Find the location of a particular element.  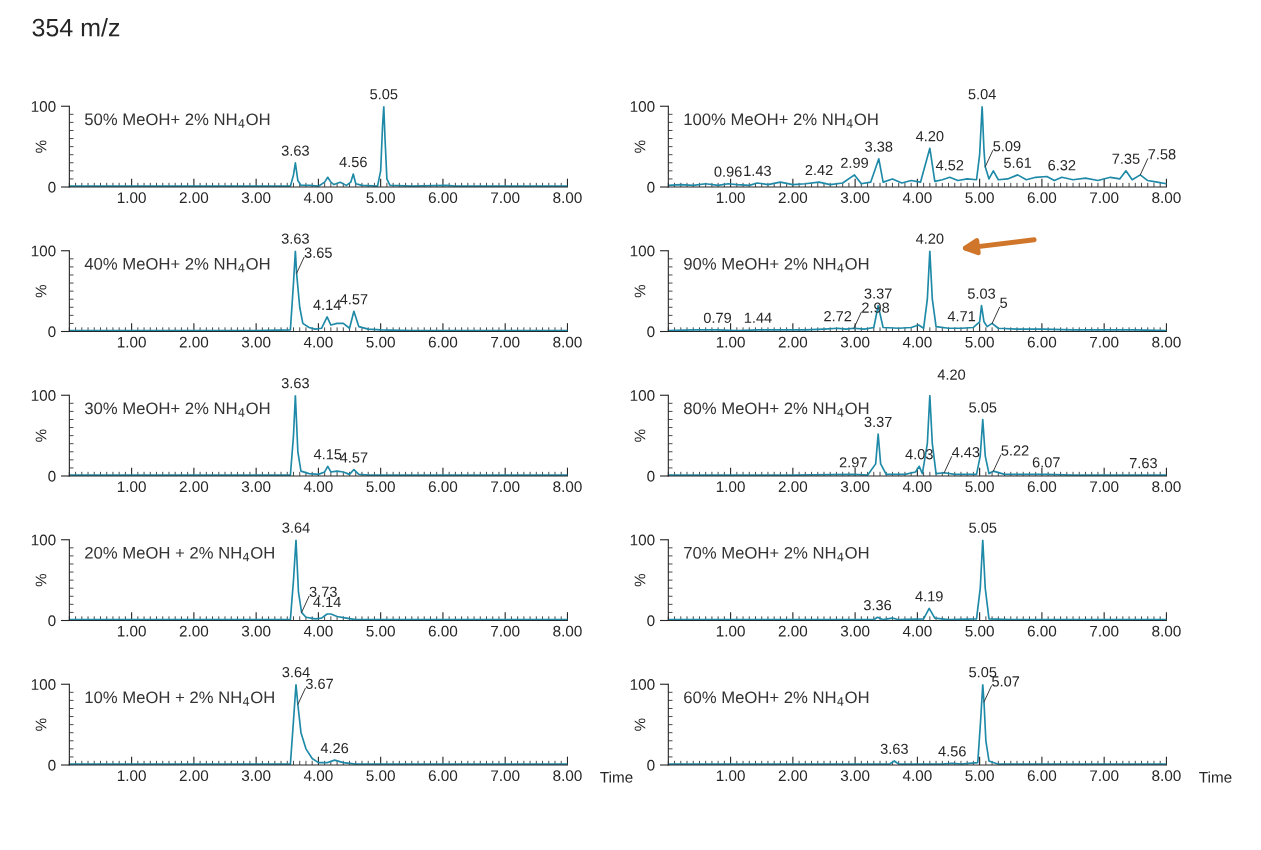

annotation: 5.09 is located at coordinates (1007, 146).